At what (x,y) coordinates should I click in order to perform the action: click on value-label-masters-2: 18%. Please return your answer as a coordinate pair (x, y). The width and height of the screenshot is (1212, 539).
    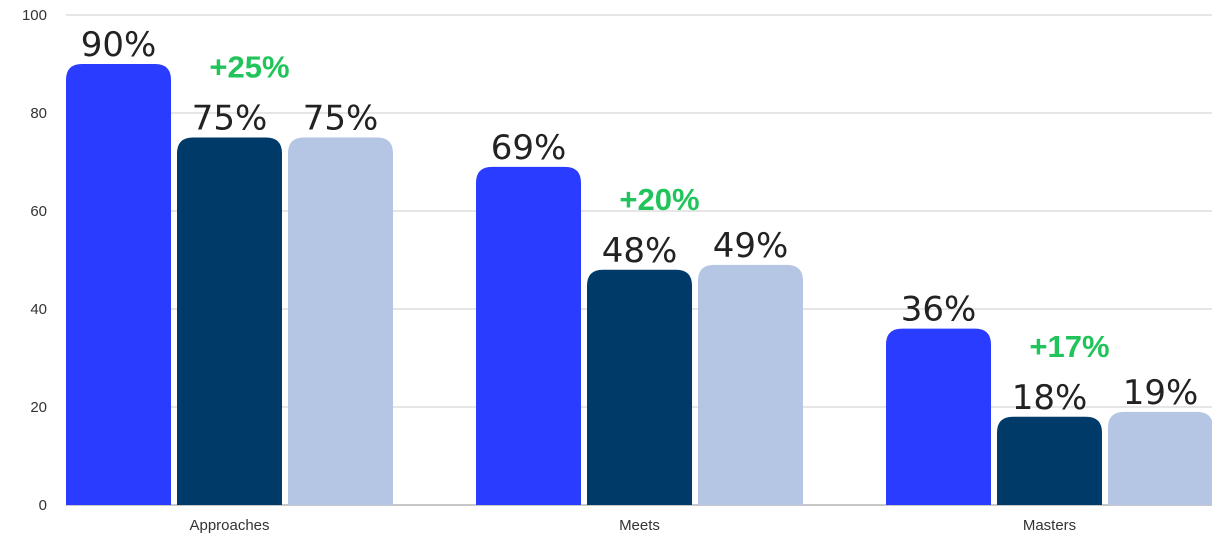
    Looking at the image, I should click on (1050, 398).